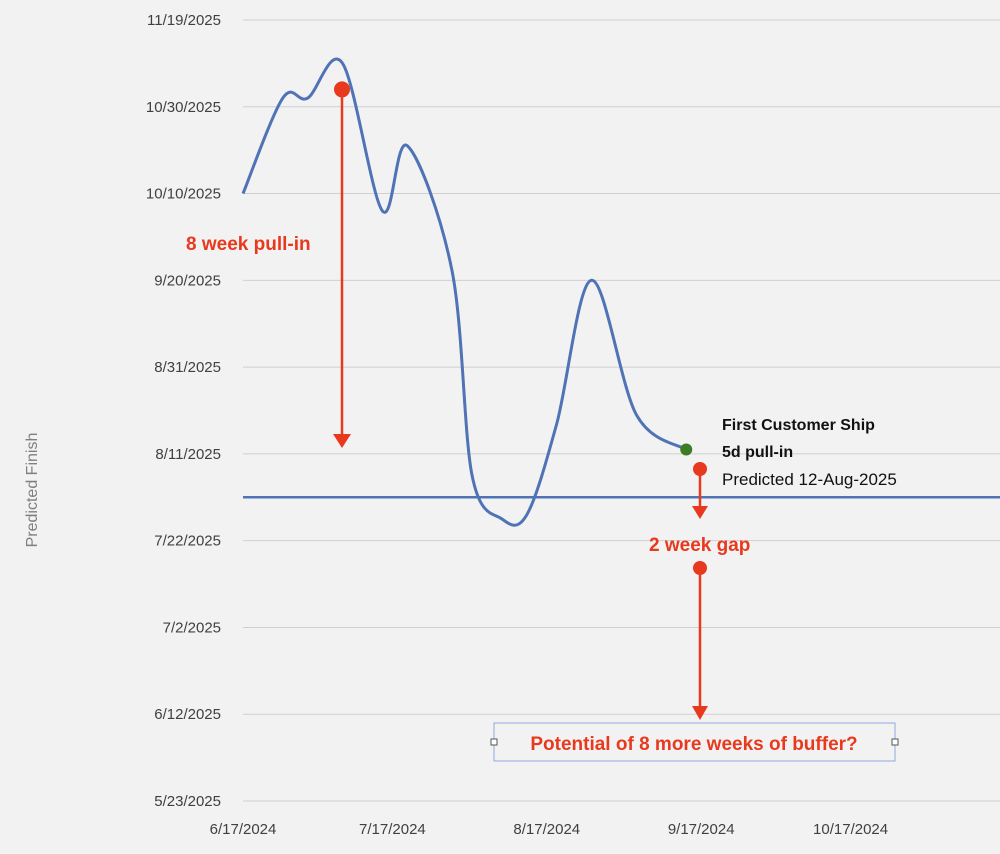 This screenshot has width=1000, height=854. What do you see at coordinates (494, 742) in the screenshot?
I see `textbox-handle-left` at bounding box center [494, 742].